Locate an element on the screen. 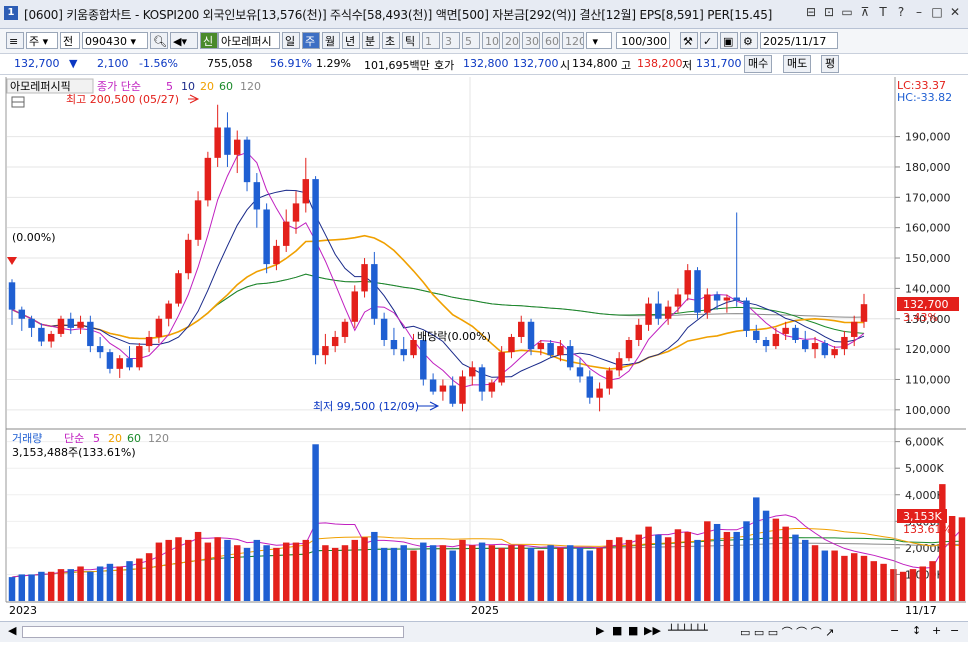 Image resolution: width=968 pixels, height=649 pixels. flat-button: 평 is located at coordinates (830, 64).